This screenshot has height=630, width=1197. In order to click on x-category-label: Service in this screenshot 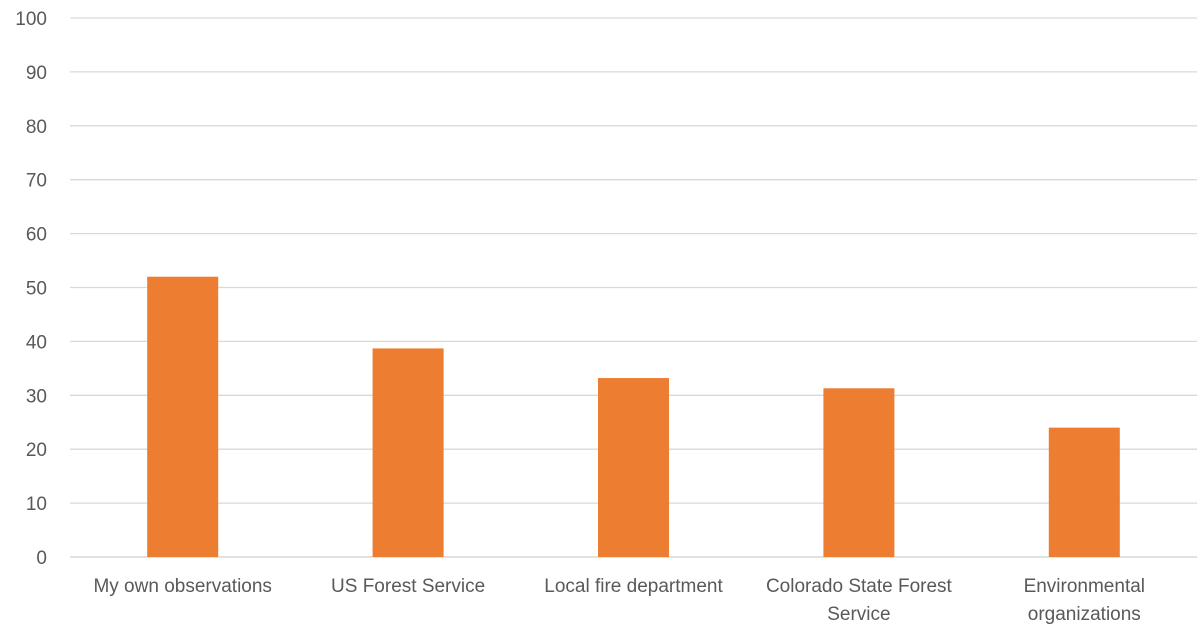, I will do `click(858, 614)`.